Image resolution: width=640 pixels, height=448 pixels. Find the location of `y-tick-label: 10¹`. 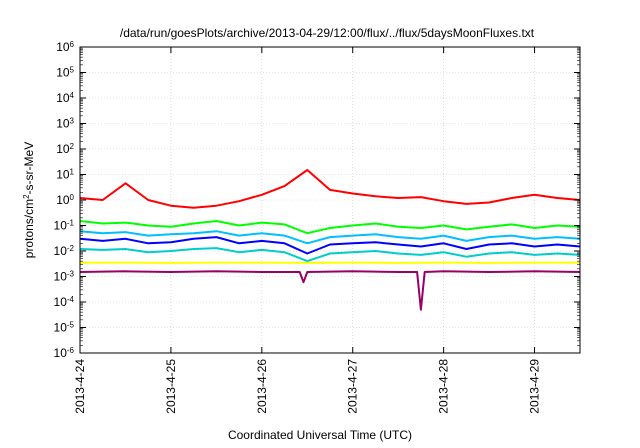

y-tick-label: 10¹ is located at coordinates (65, 174).